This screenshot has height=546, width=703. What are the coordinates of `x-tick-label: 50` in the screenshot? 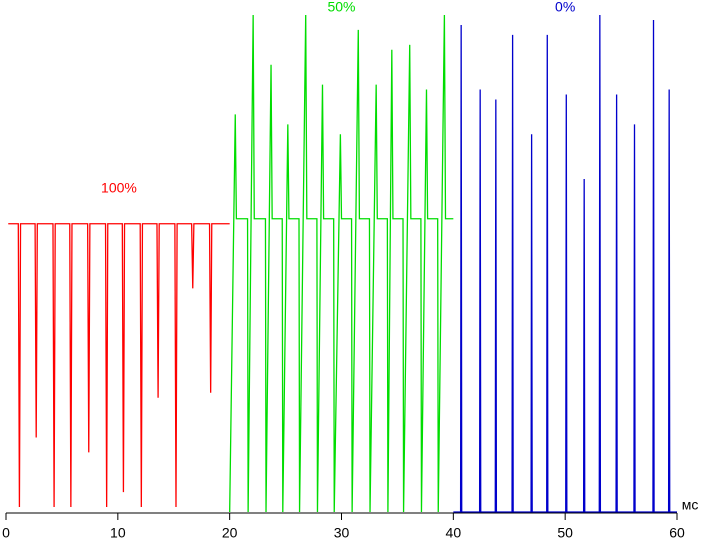 It's located at (565, 533).